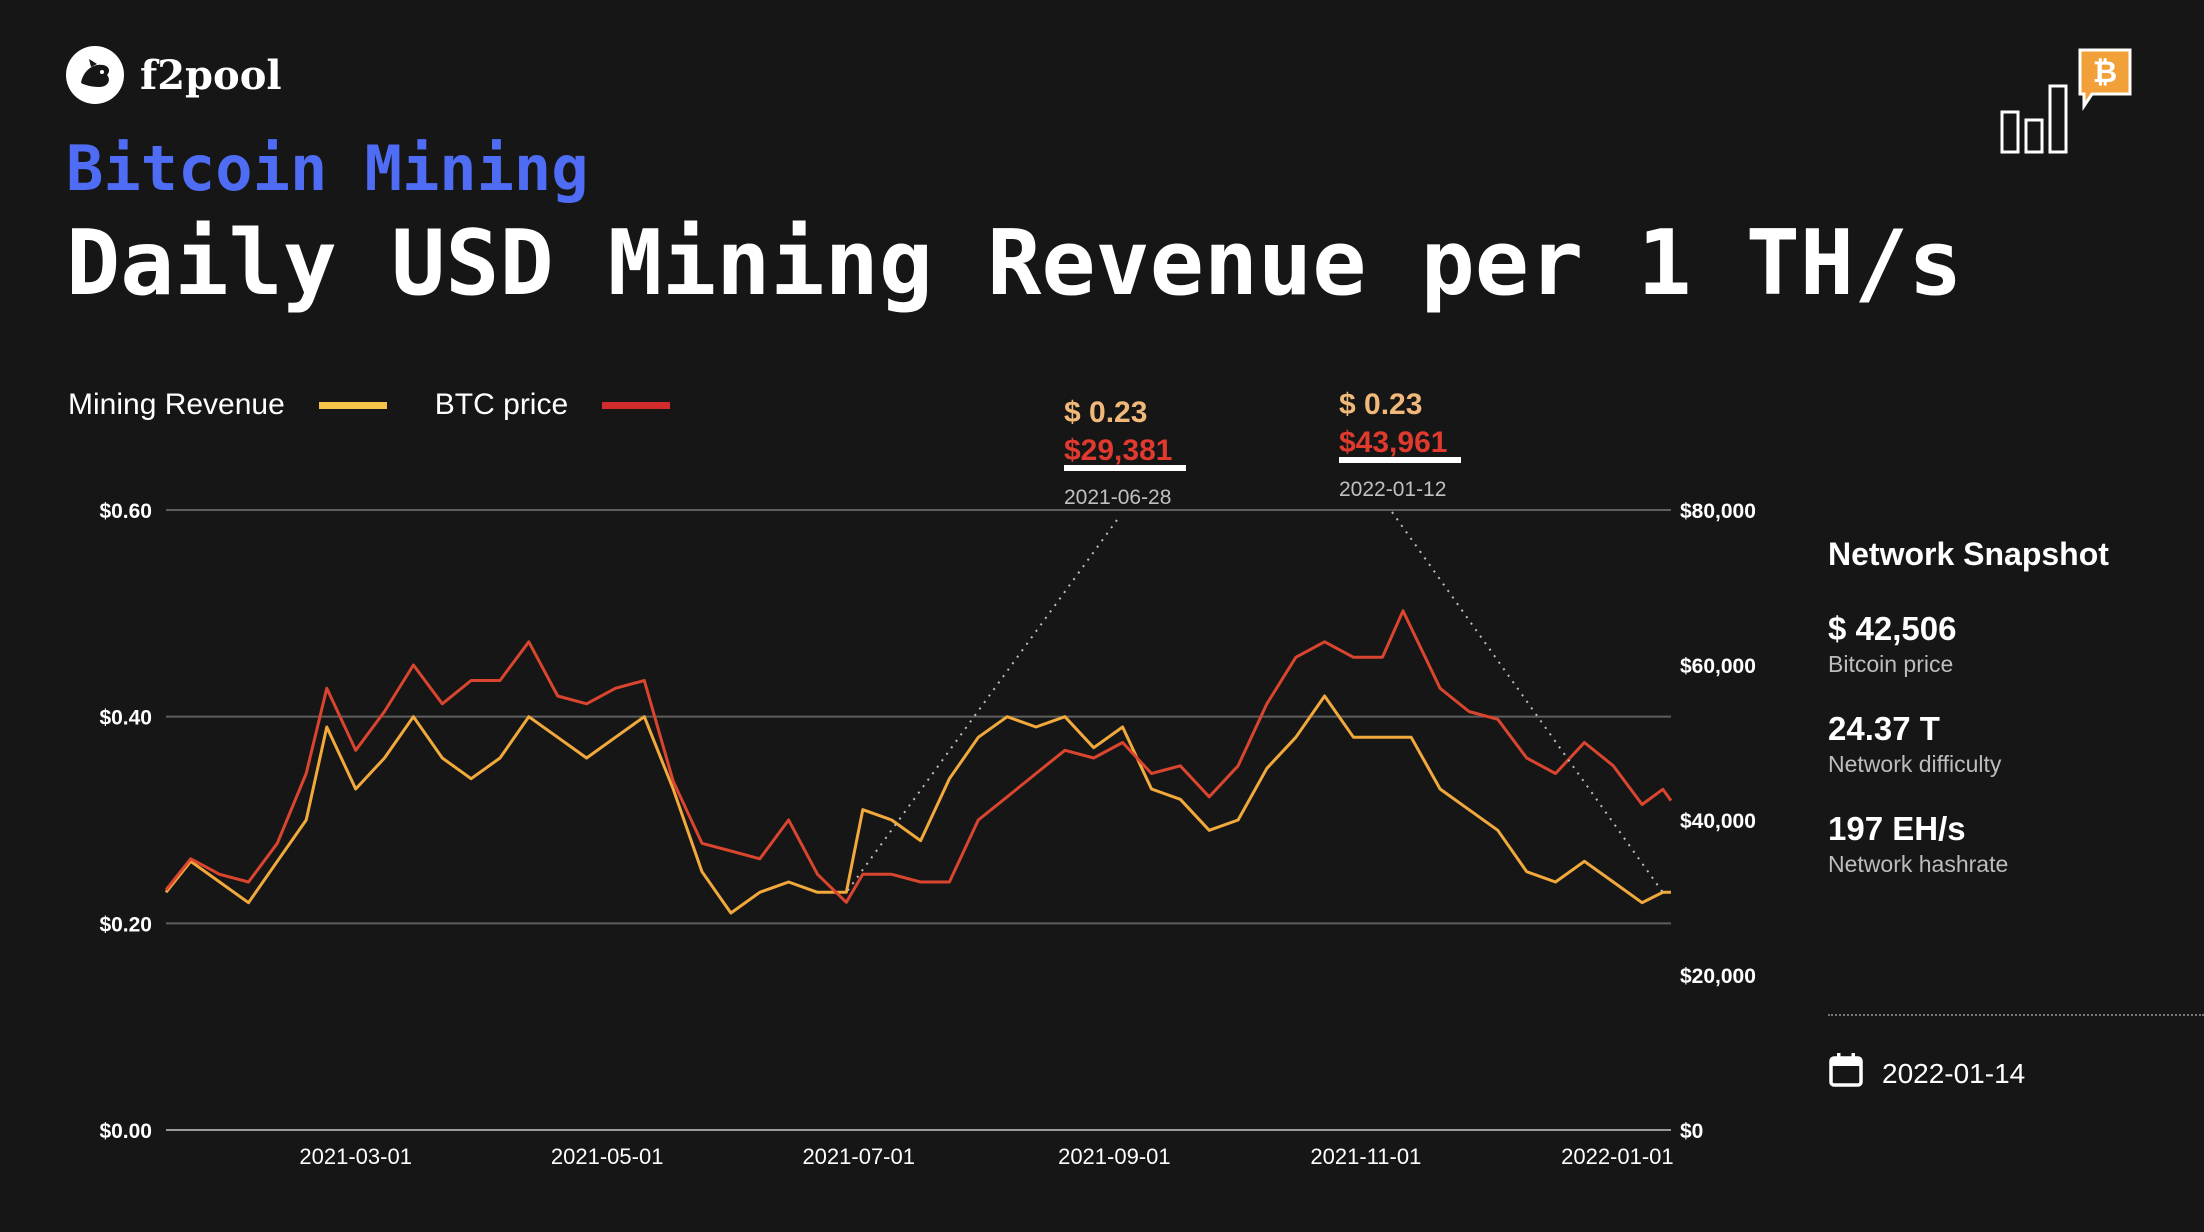 This screenshot has width=2204, height=1232. Describe the element at coordinates (2016, 1015) in the screenshot. I see `snapshot-divider` at that location.